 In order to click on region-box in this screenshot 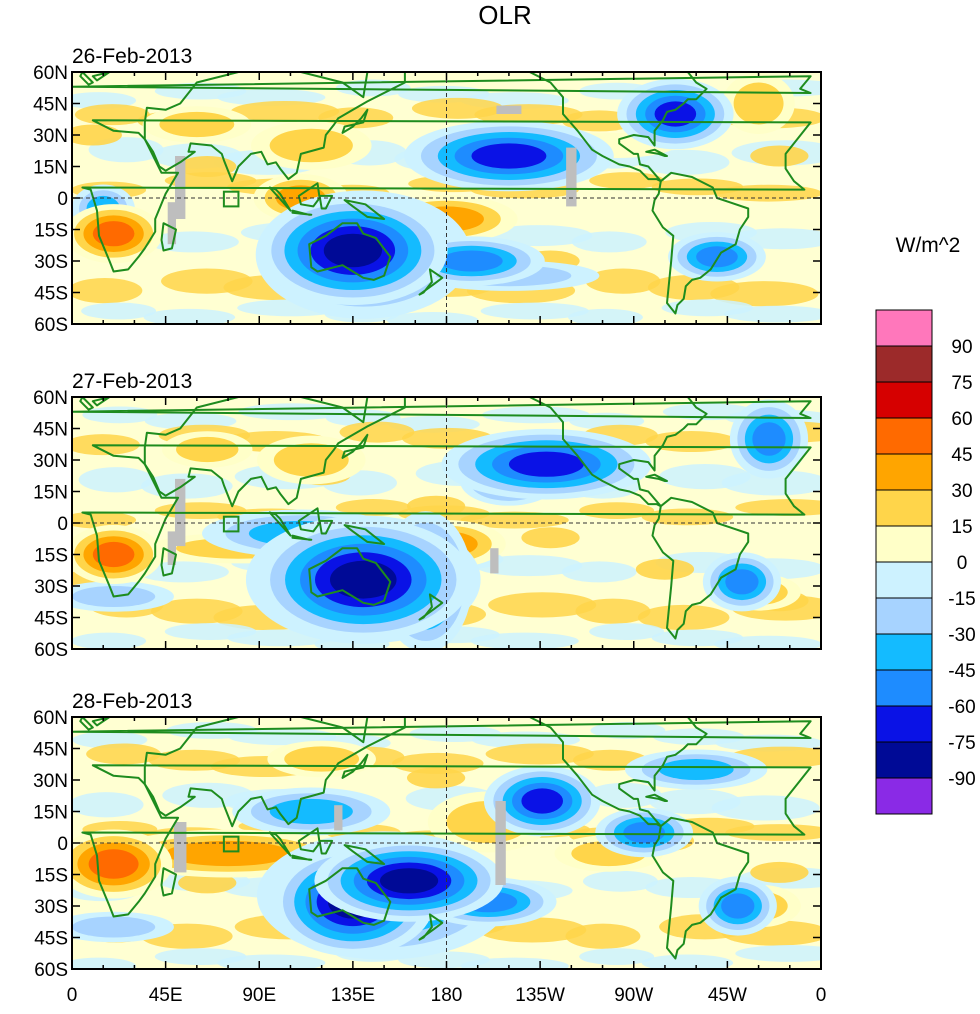, I will do `click(231, 844)`.